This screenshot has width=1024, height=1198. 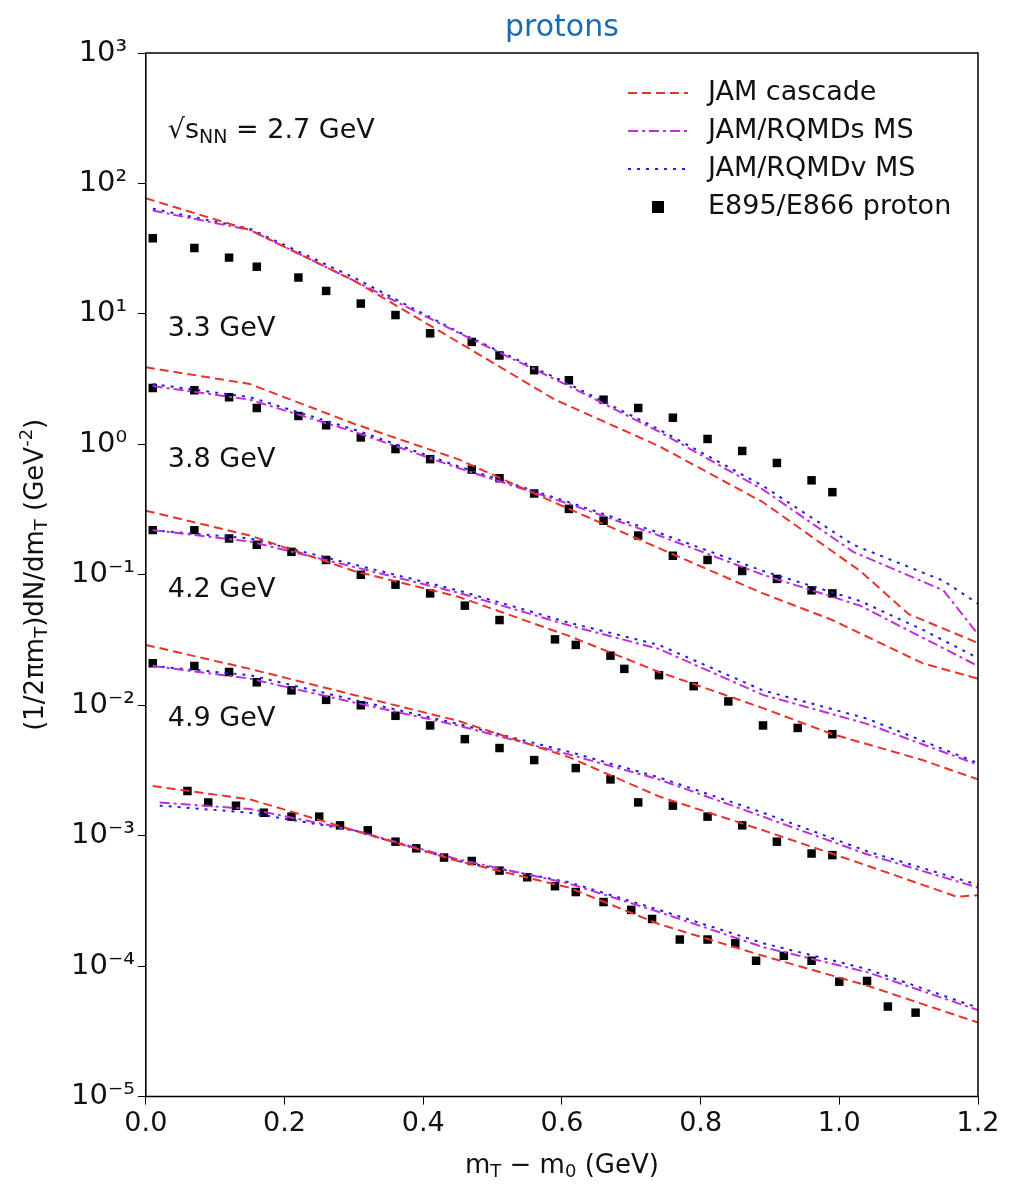 What do you see at coordinates (839, 1121) in the screenshot?
I see `x-tick-label: 1.0` at bounding box center [839, 1121].